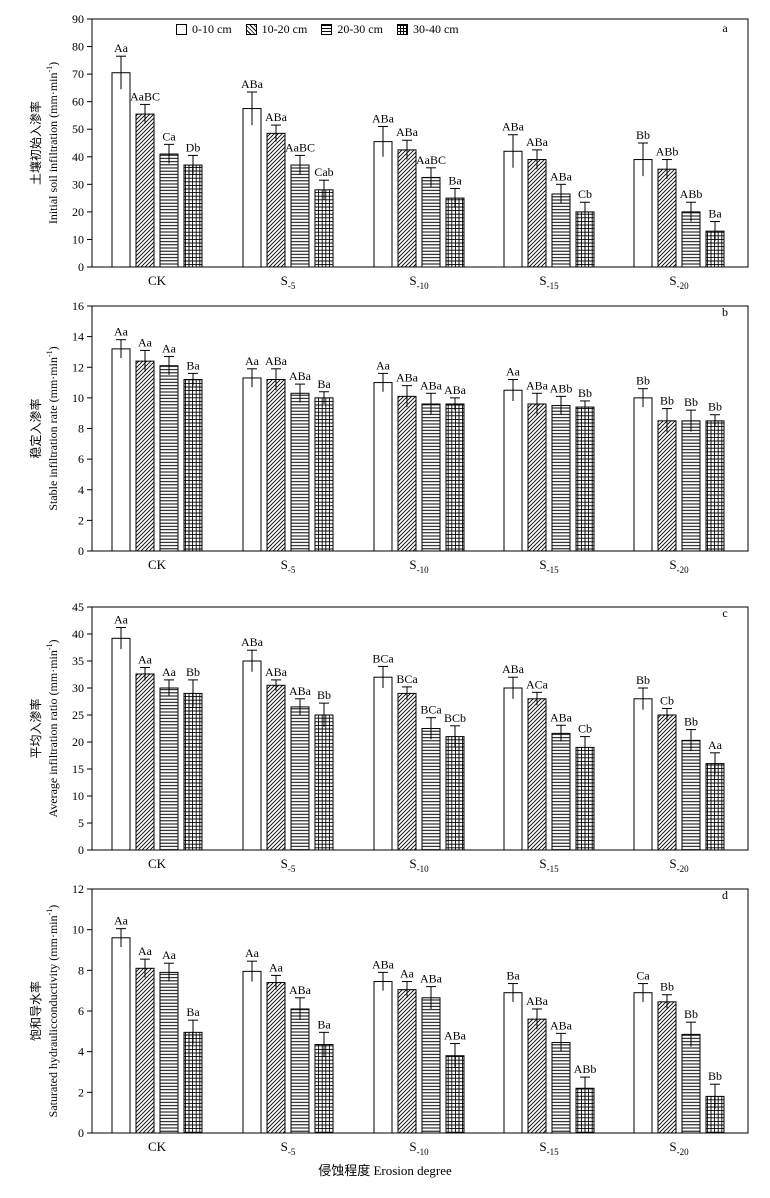  I want to click on y-tick-label: 16, so click(78, 306).